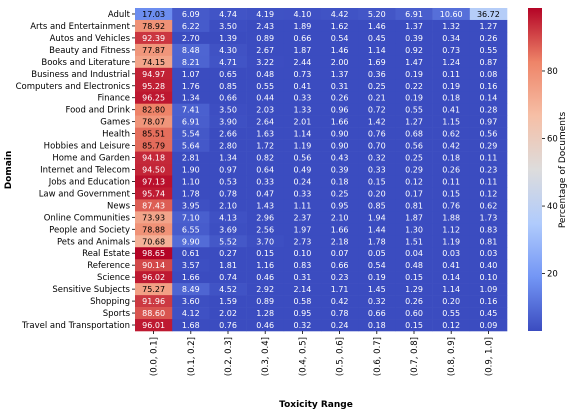  What do you see at coordinates (265, 62) in the screenshot?
I see `cell-value-label: 3.22` at bounding box center [265, 62].